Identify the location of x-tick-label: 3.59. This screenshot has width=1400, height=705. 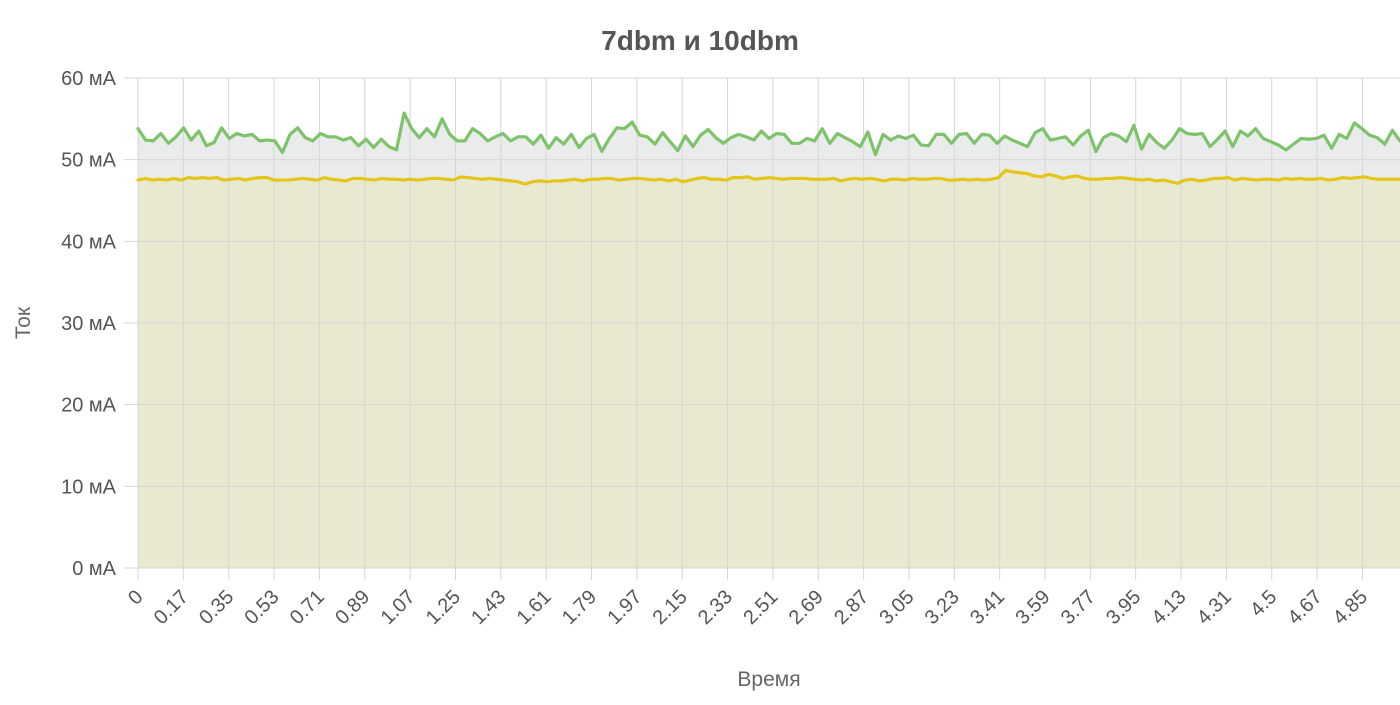
(1032, 607).